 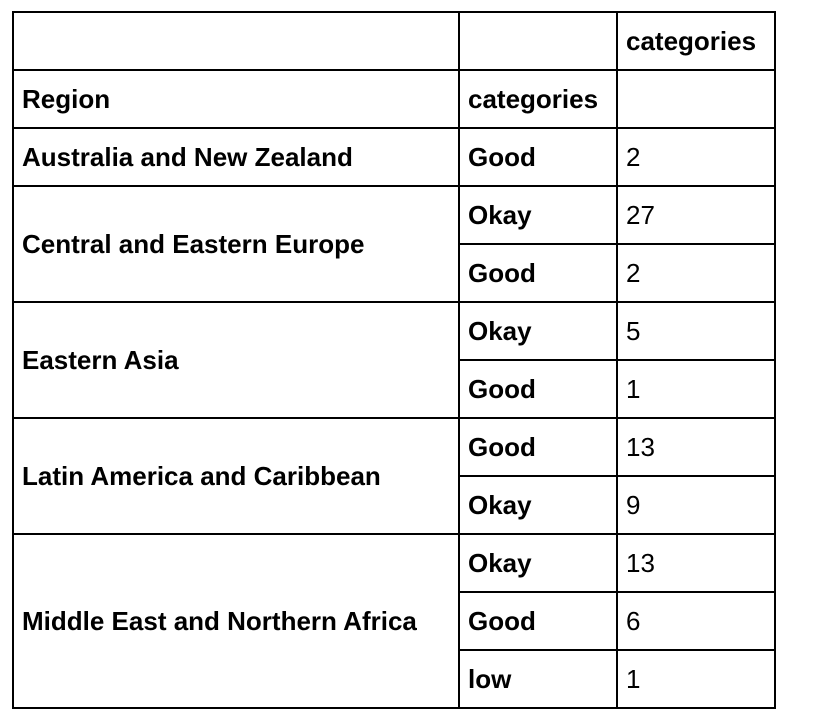 I want to click on region-cell: Latin America and Caribbean, so click(x=236, y=476).